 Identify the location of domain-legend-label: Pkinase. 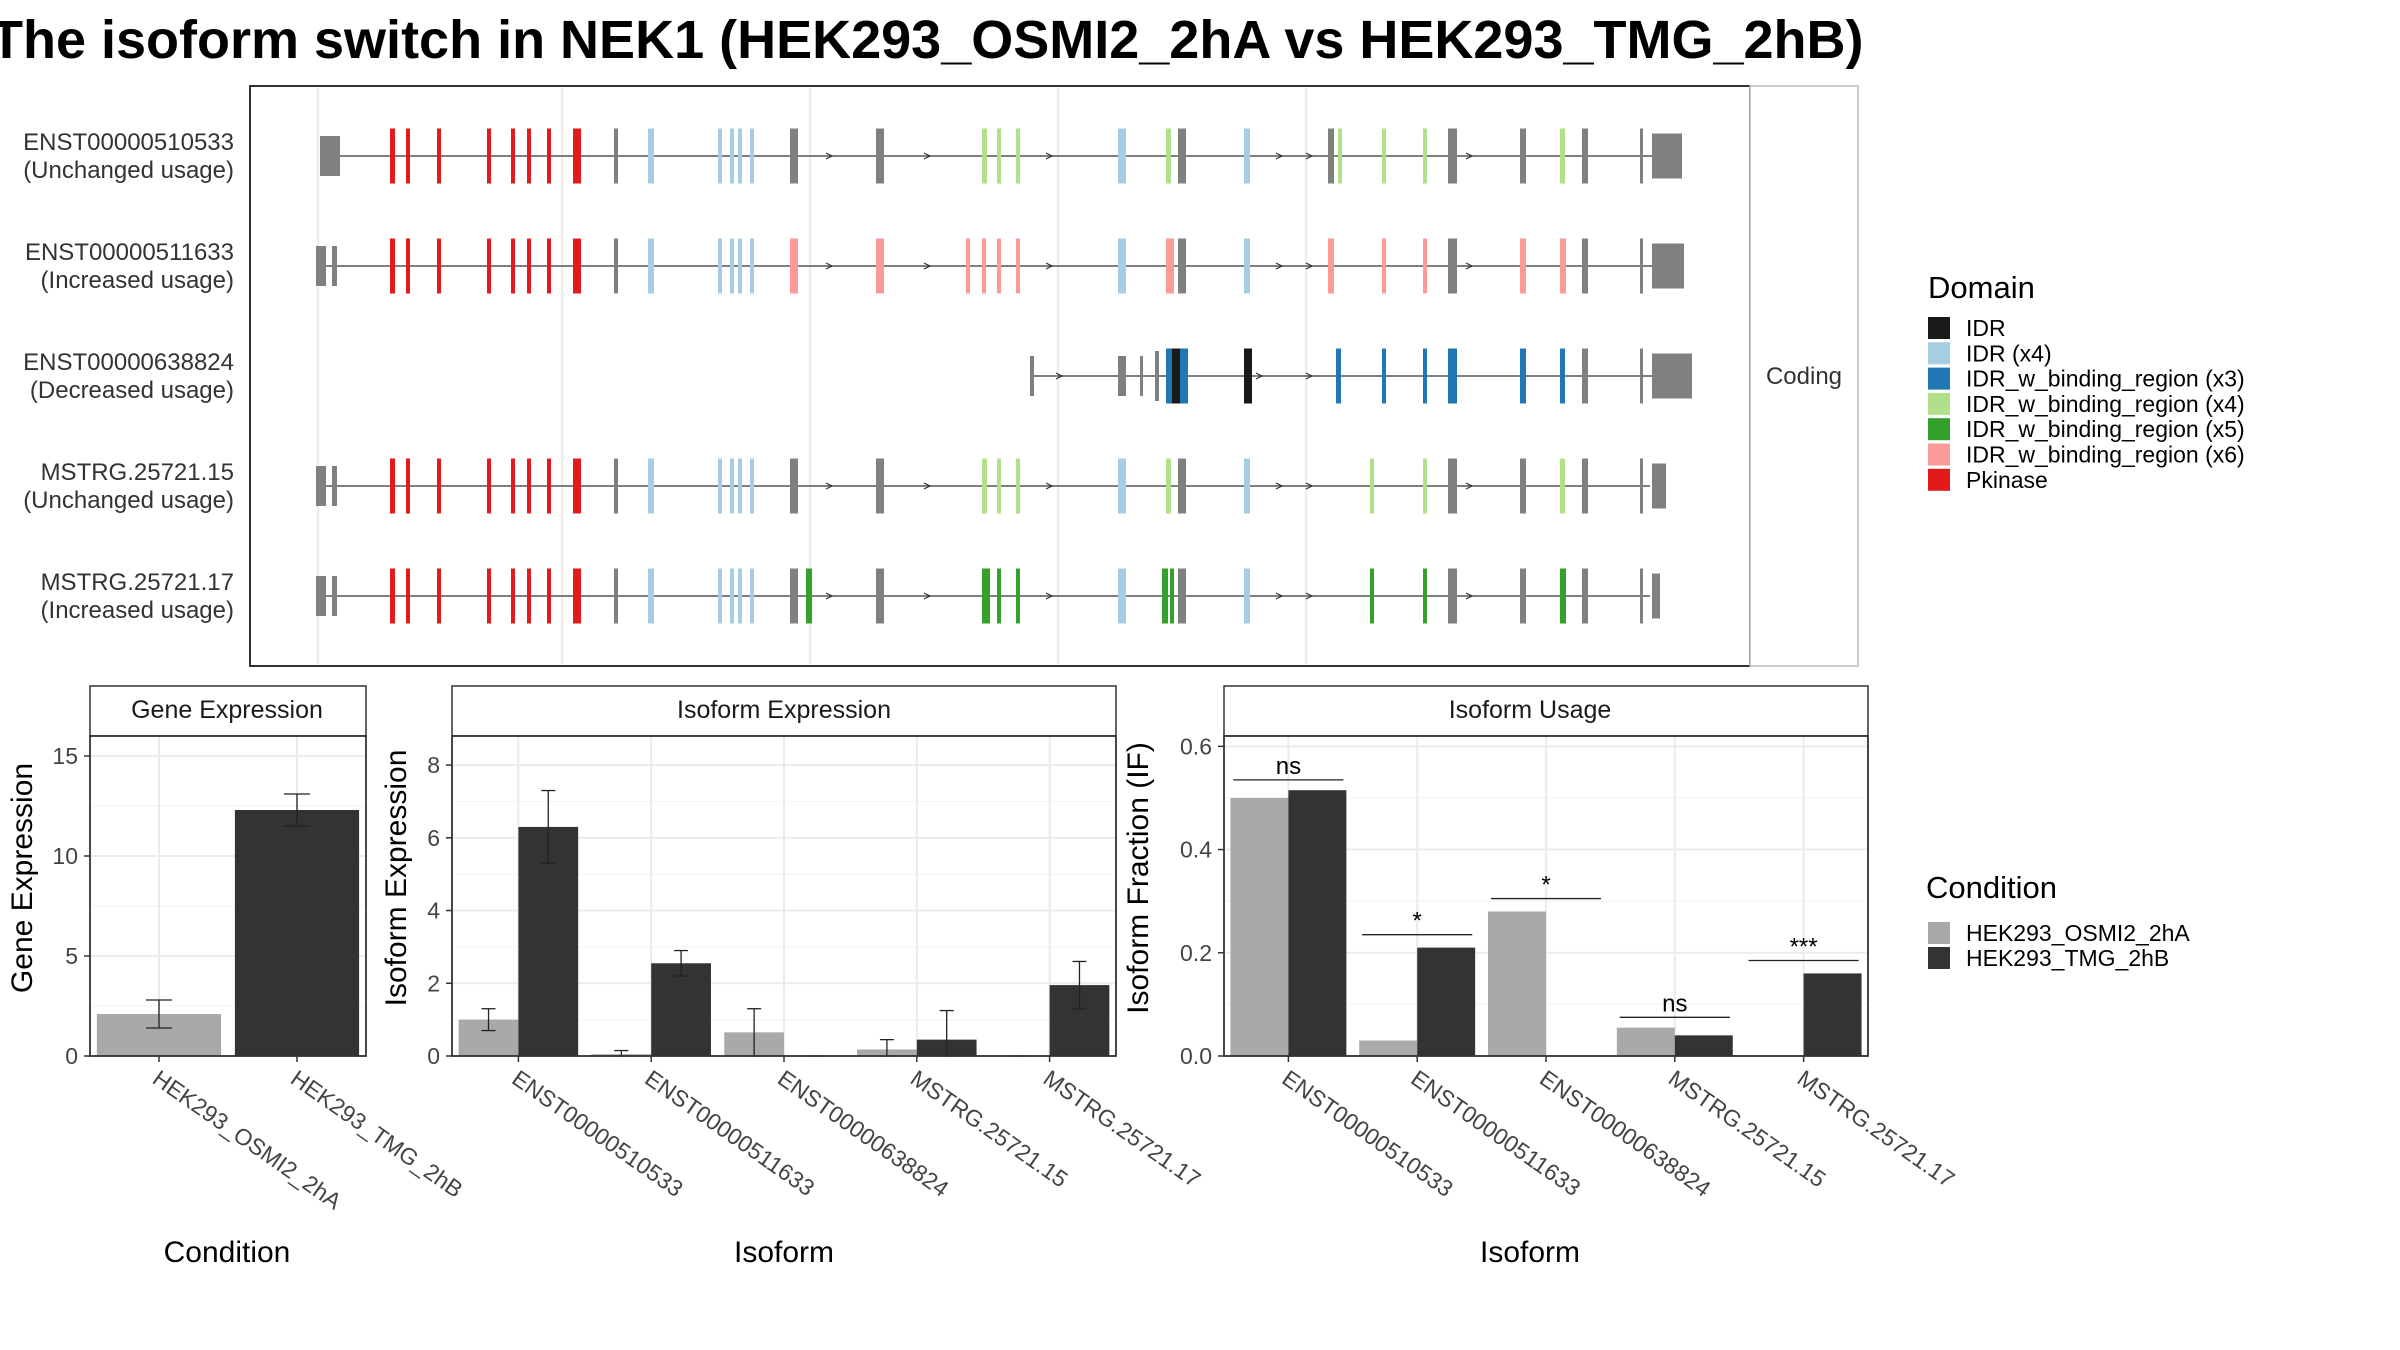
(2007, 480).